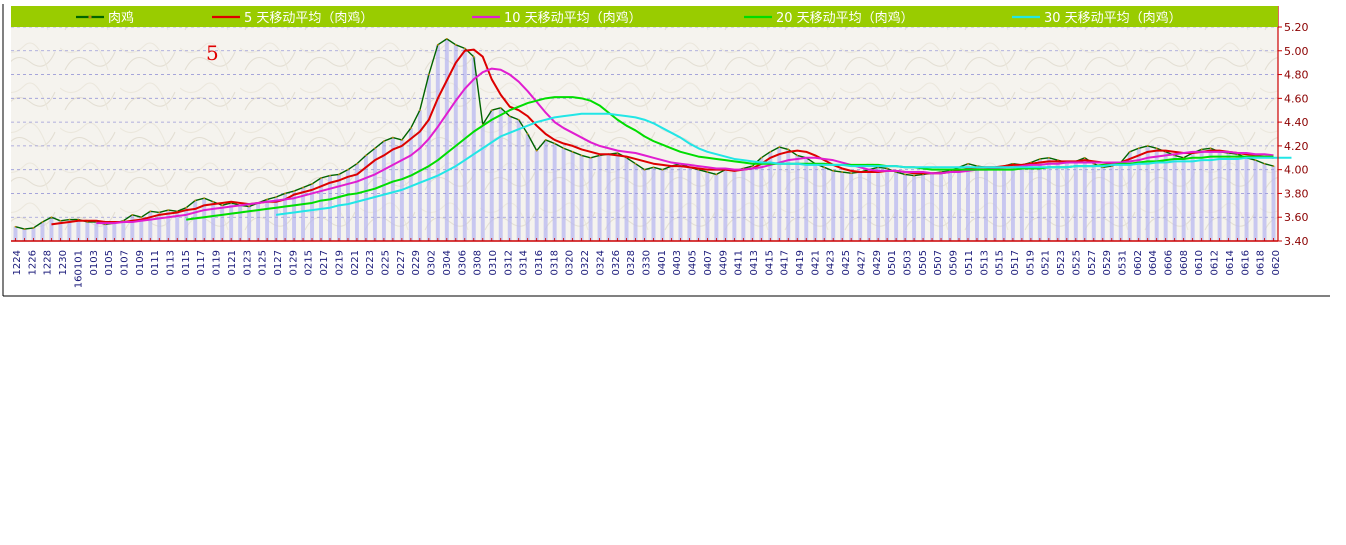 The width and height of the screenshot is (1346, 545). Describe the element at coordinates (754, 262) in the screenshot. I see `x-tick-label: 0413` at that location.